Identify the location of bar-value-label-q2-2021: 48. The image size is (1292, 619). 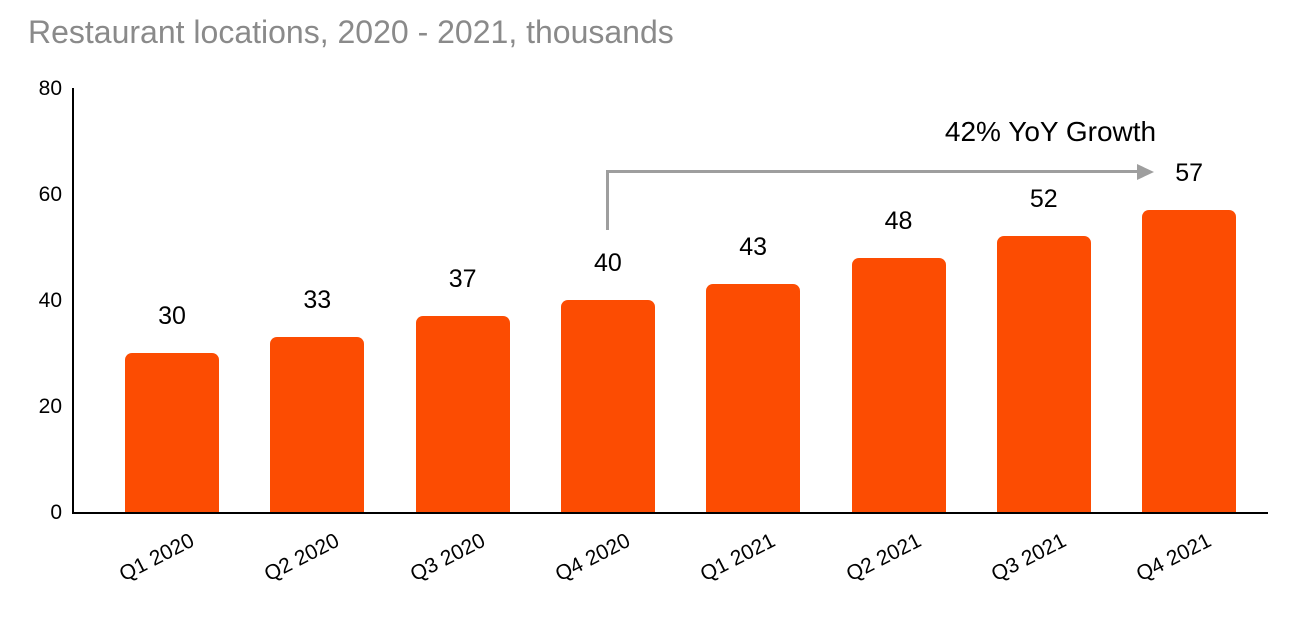
(898, 220).